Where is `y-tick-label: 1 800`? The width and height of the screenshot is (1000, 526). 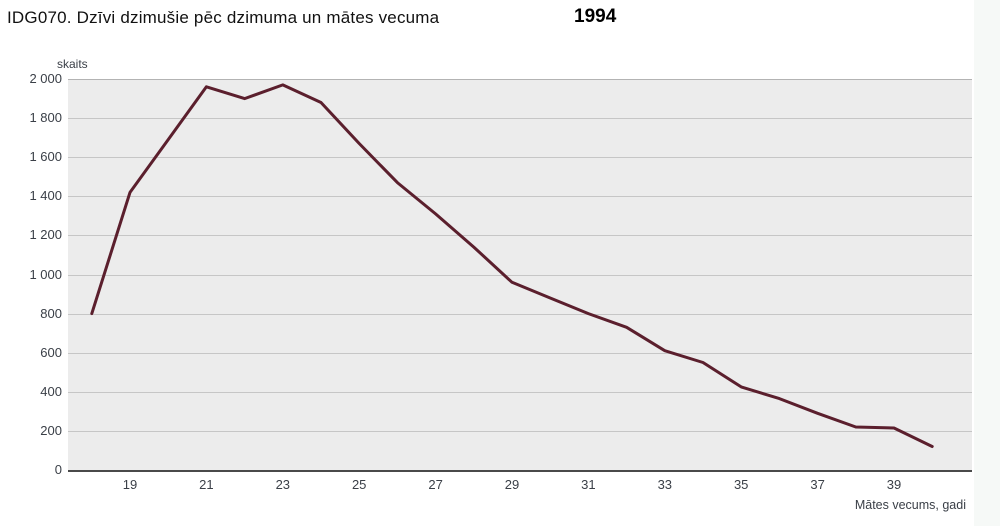 y-tick-label: 1 800 is located at coordinates (45, 118).